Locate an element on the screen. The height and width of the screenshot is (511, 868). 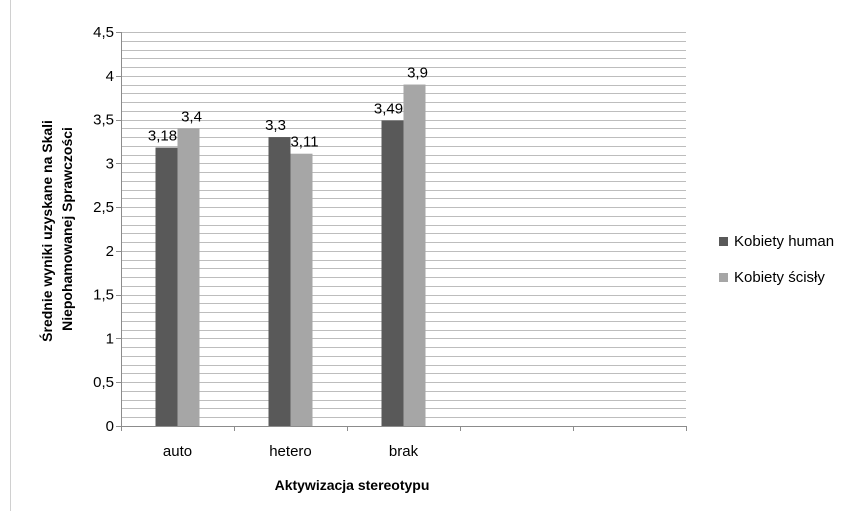
data-label: 3,4 is located at coordinates (191, 116).